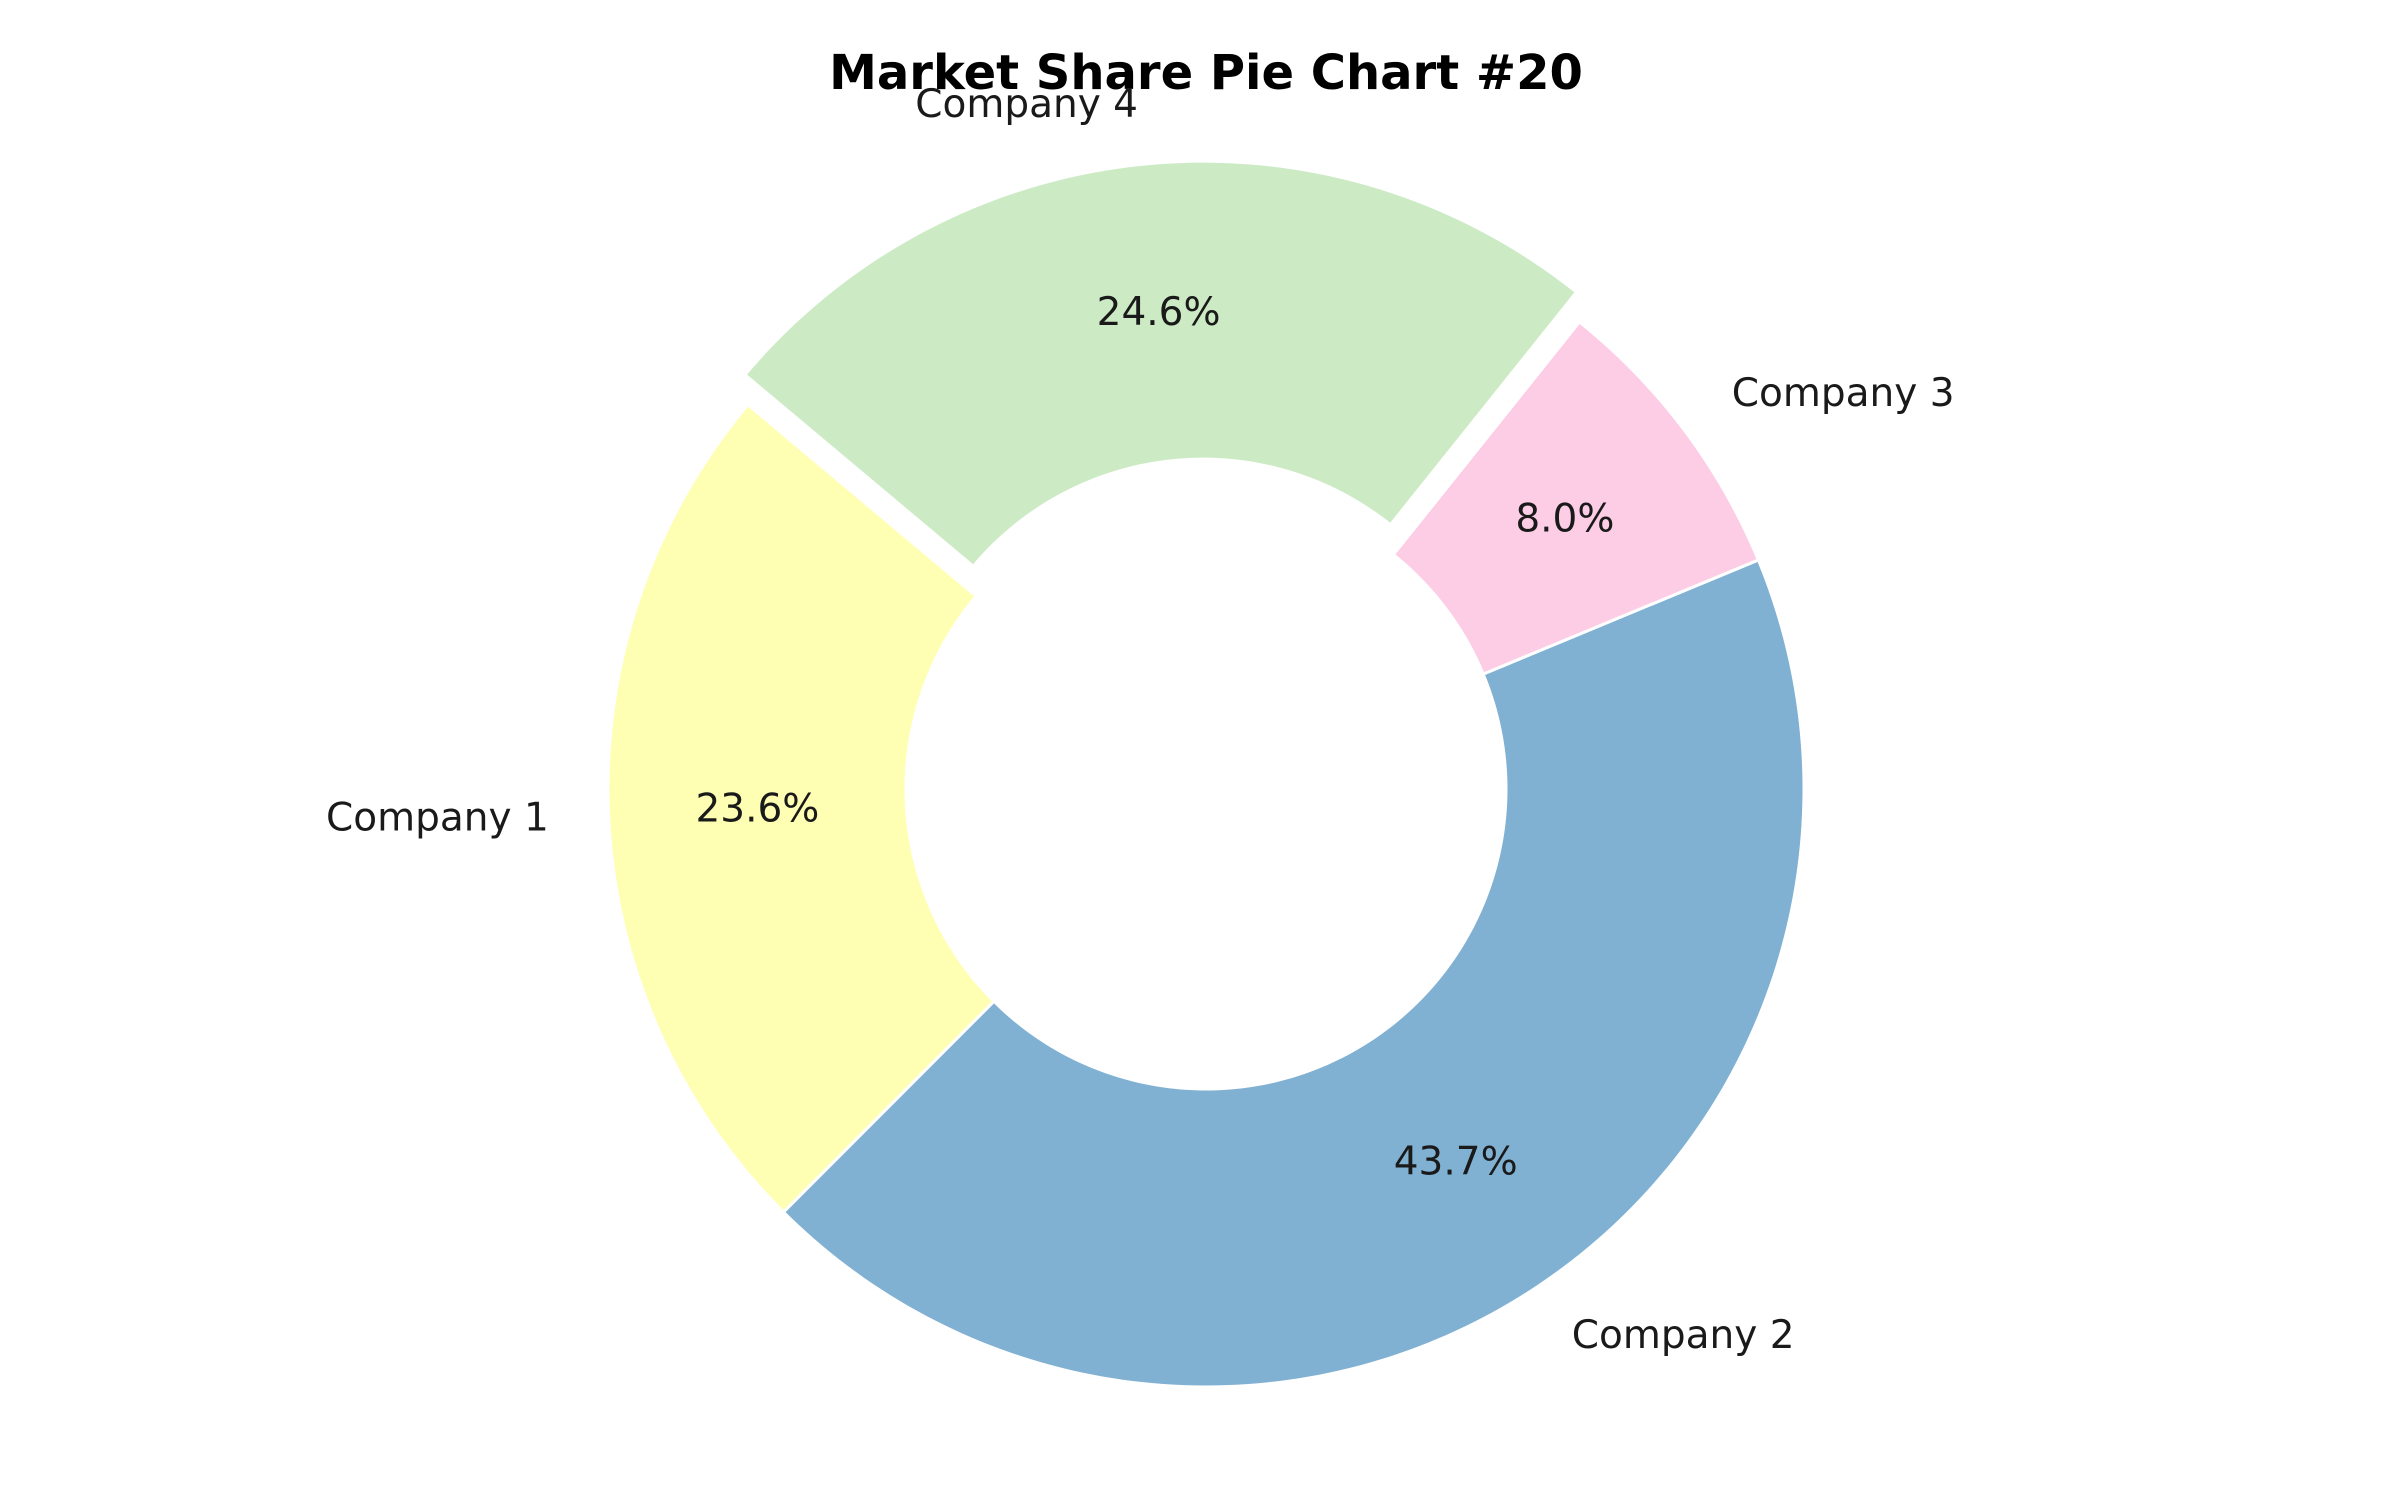 This screenshot has width=2400, height=1500. Describe the element at coordinates (1683, 1335) in the screenshot. I see `slice-label-company-2: Company 2` at that location.